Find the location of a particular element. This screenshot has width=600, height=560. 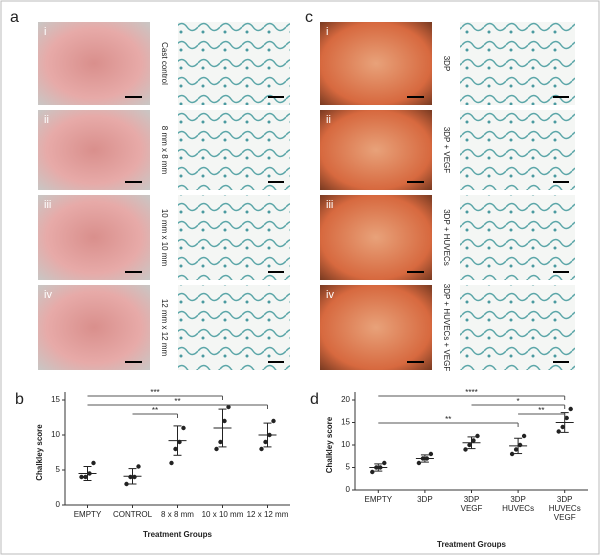

treatment-label: 3DP + HUVECs is located at coordinates (446, 237).